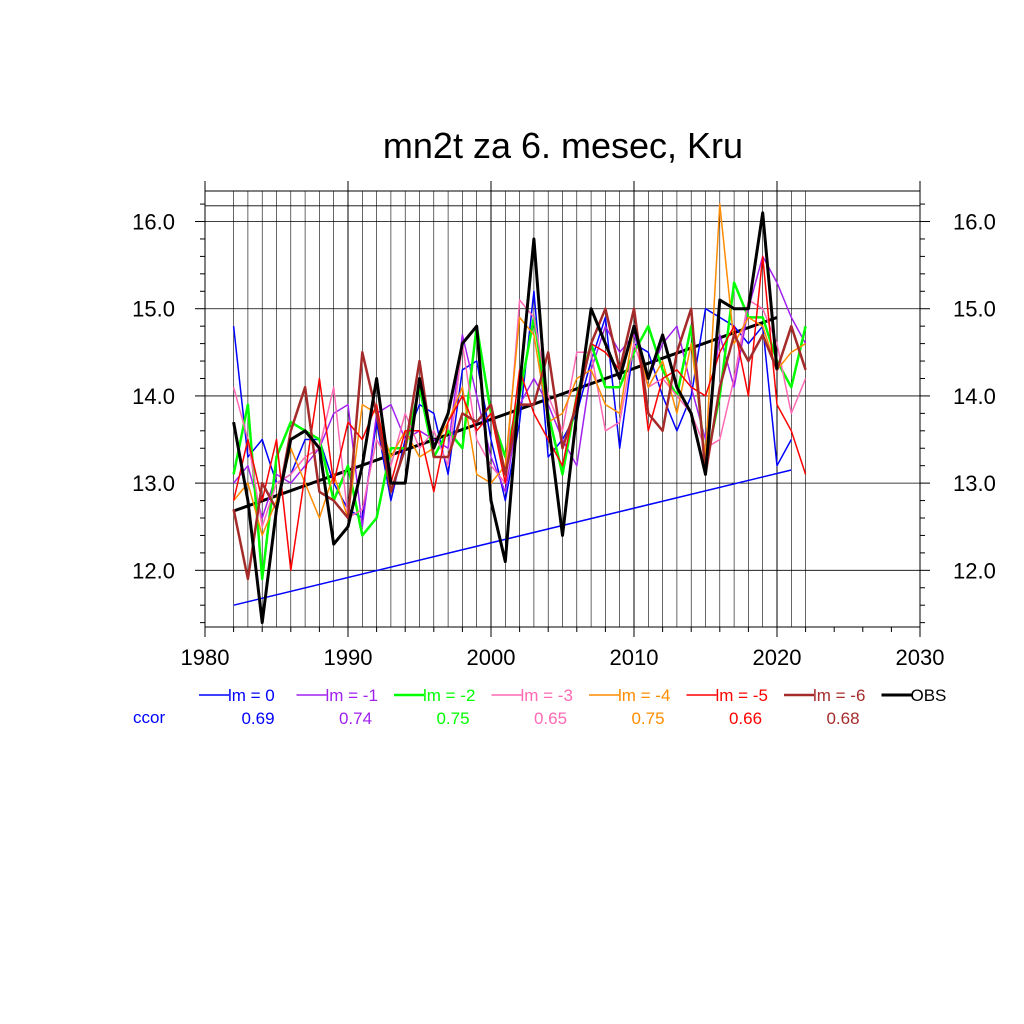 The height and width of the screenshot is (1024, 1024). I want to click on legend-ccor-value: 0.69, so click(257, 718).